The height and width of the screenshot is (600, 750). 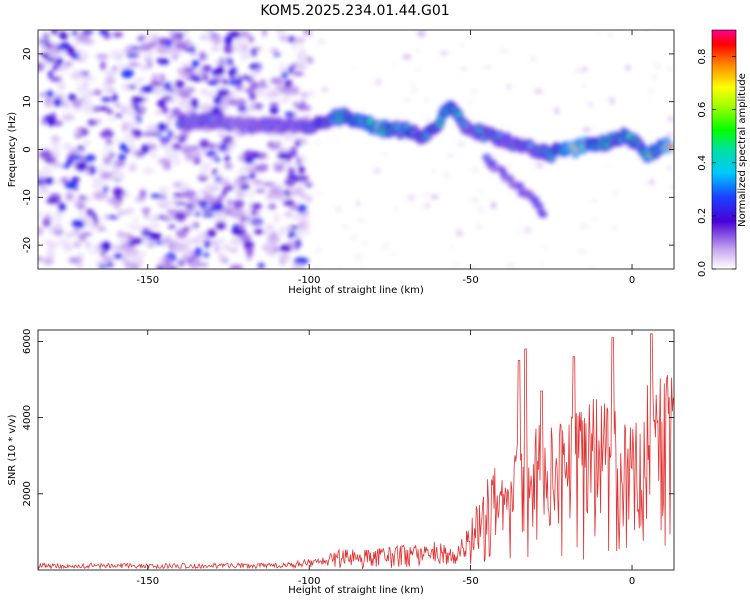 What do you see at coordinates (27, 54) in the screenshot?
I see `y-tick-label: 20` at bounding box center [27, 54].